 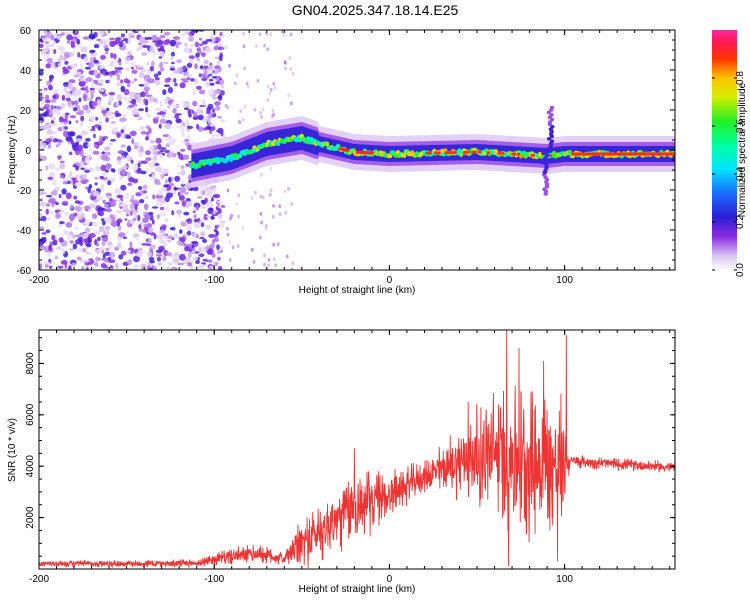 What do you see at coordinates (24, 231) in the screenshot?
I see `y-tick-label: -40` at bounding box center [24, 231].